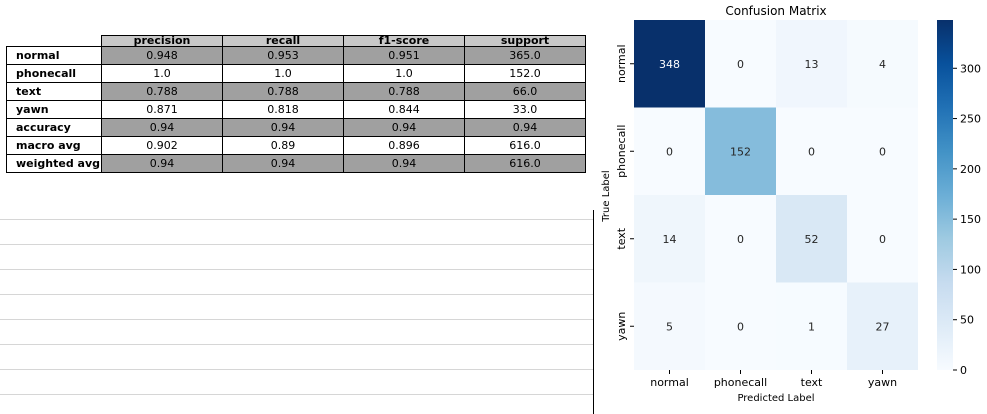  I want to click on y-tick-label: phonecall, so click(621, 151).